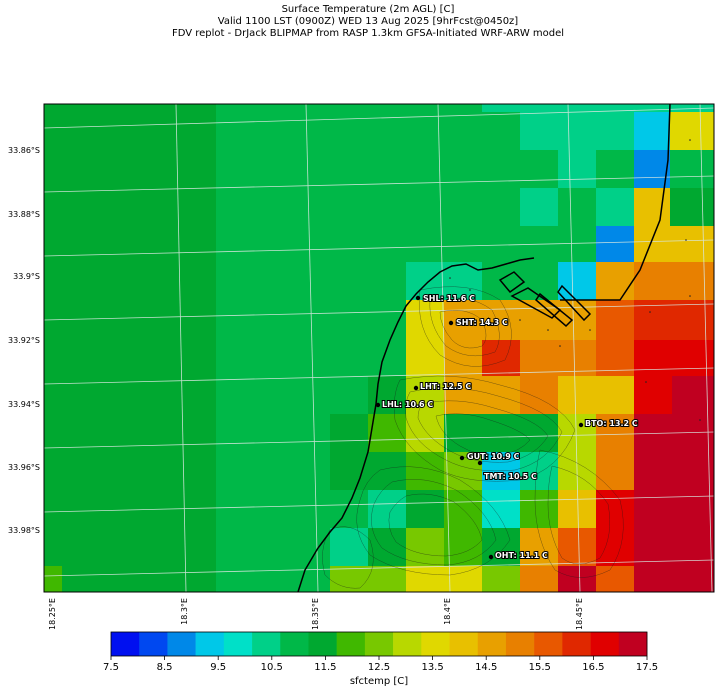 This screenshot has height=692, width=721. I want to click on station-label: SHT: 14.3 C, so click(482, 322).